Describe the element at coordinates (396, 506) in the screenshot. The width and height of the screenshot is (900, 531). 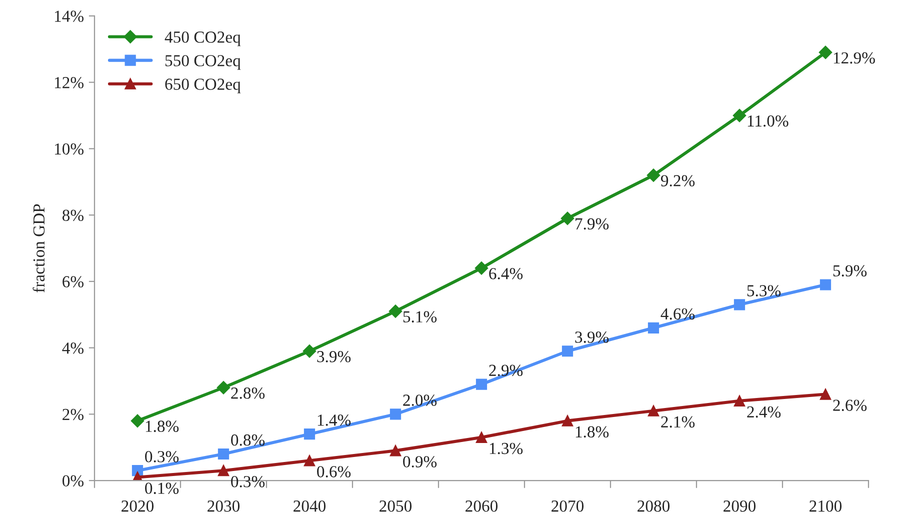
I see `x-tick-label: 2050` at that location.